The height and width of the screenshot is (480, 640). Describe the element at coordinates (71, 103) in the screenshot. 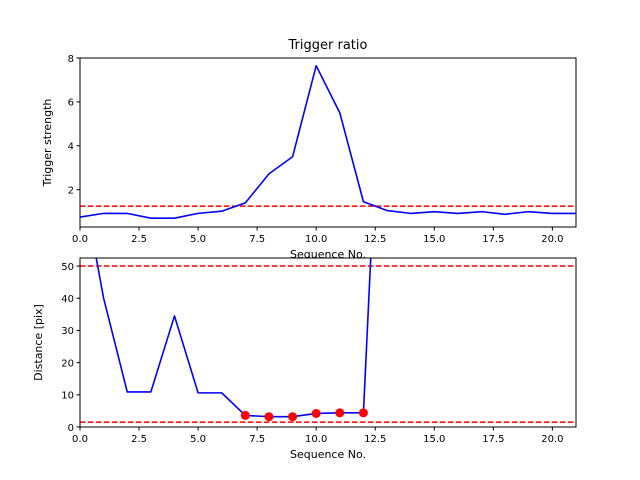

I see `y-tick-label: 6` at that location.